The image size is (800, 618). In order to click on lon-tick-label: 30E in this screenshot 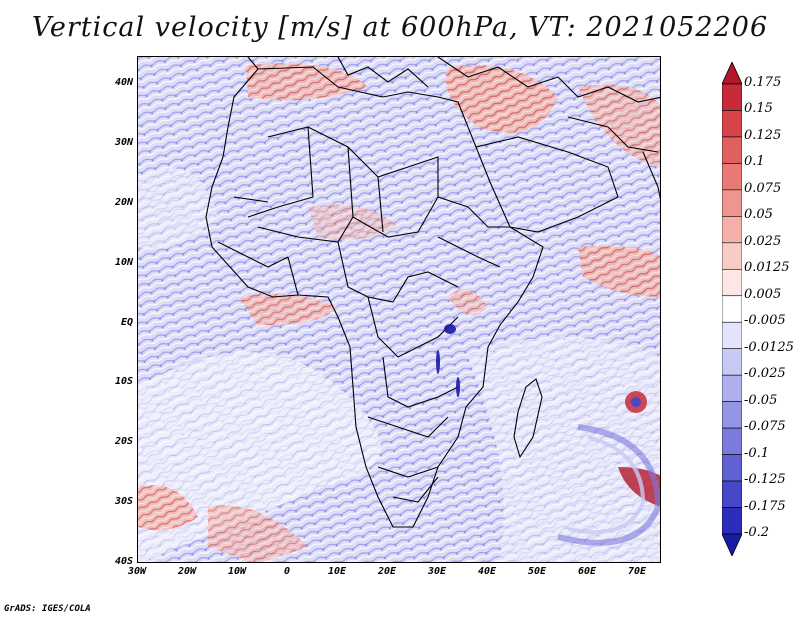, I will do `click(437, 571)`.